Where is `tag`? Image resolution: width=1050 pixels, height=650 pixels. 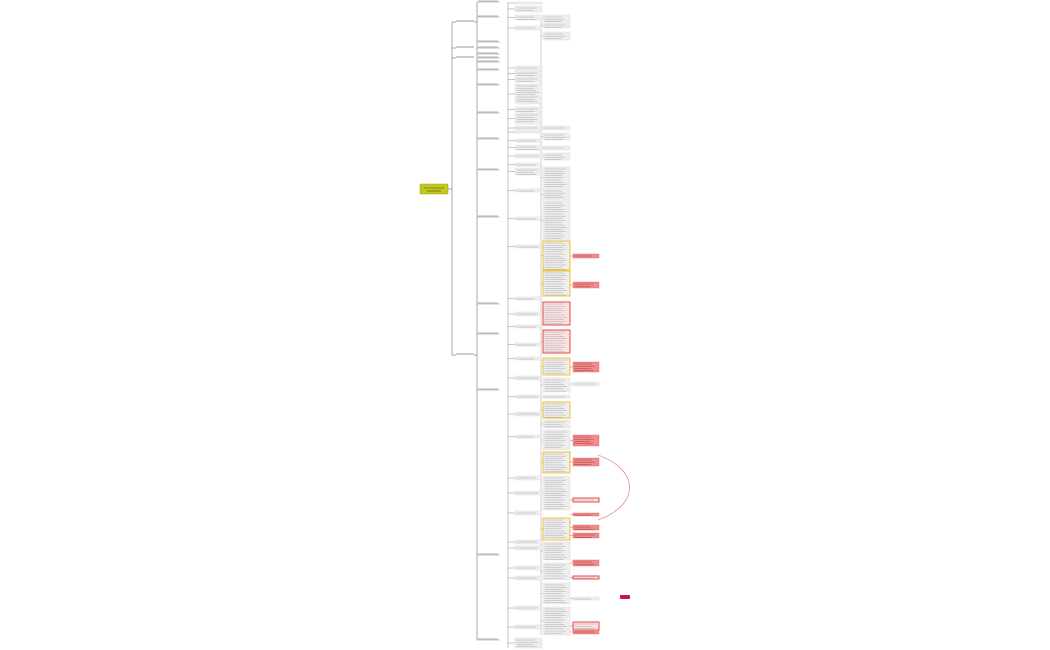 tag is located at coordinates (625, 597).